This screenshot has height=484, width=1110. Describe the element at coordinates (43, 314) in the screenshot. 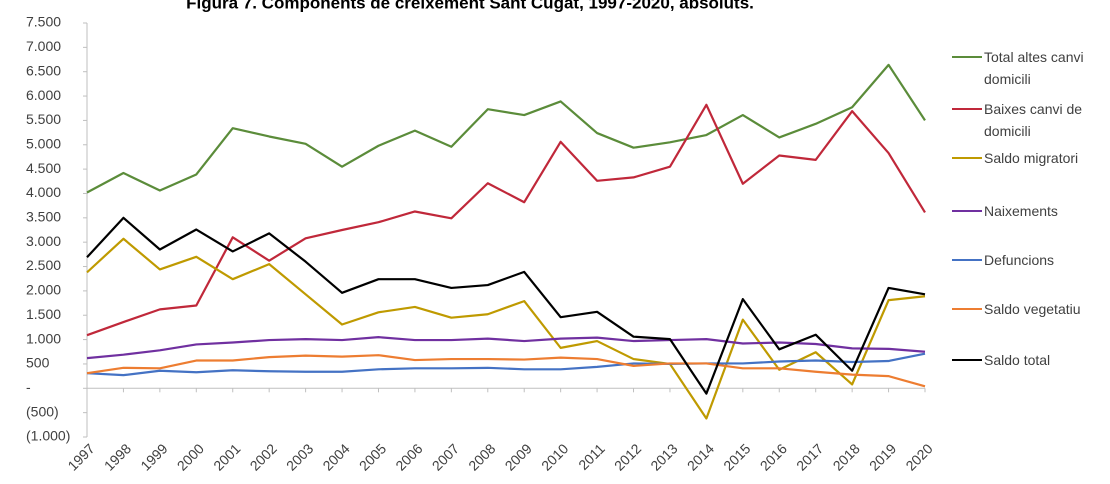

I see `y-tick-label: 1.500` at that location.